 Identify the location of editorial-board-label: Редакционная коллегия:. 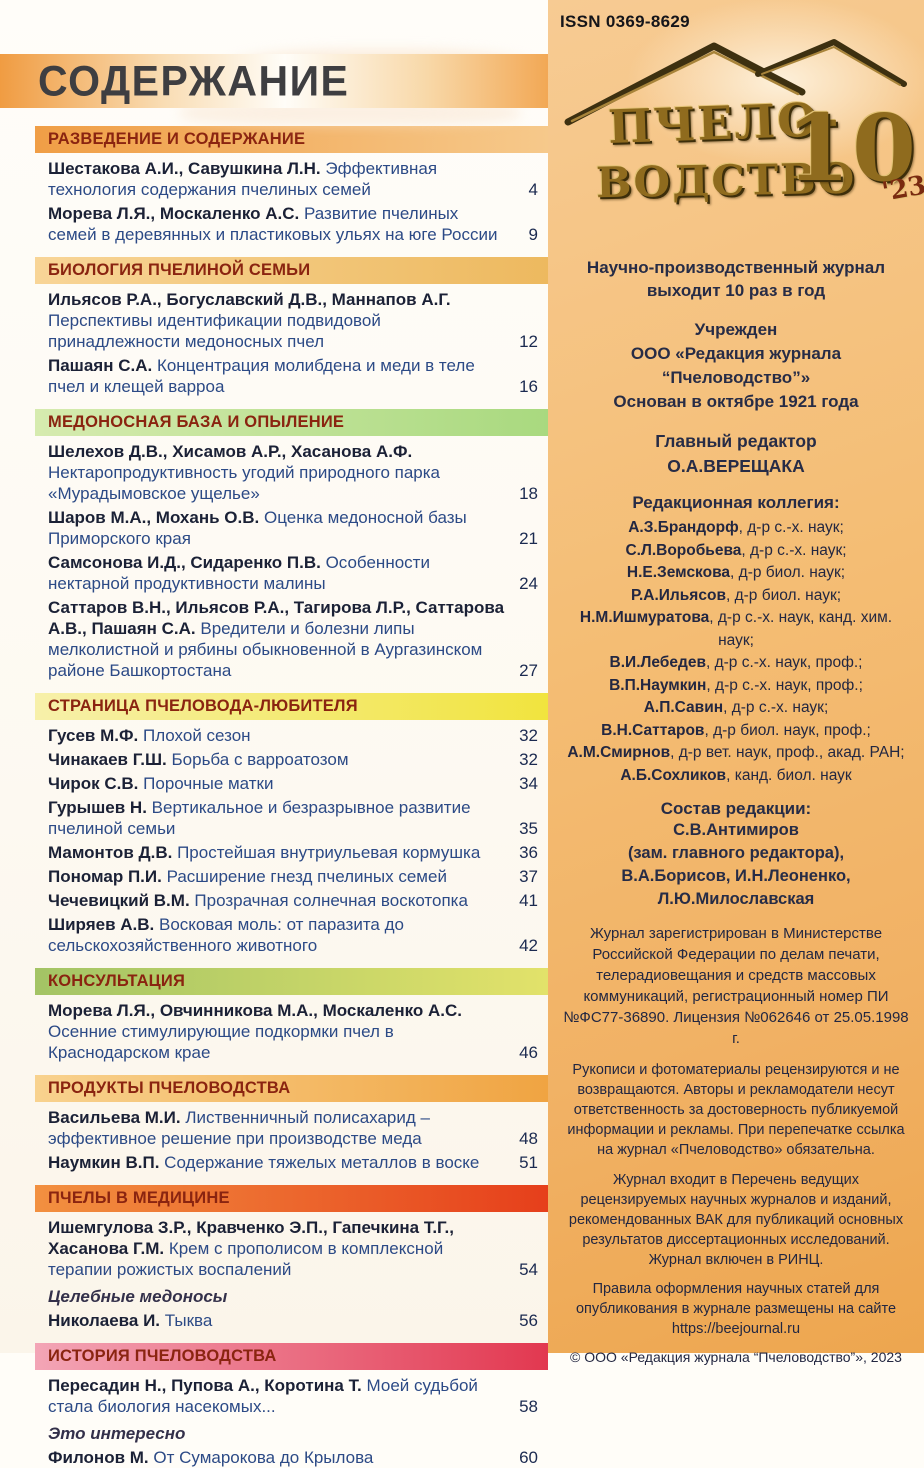
(736, 502).